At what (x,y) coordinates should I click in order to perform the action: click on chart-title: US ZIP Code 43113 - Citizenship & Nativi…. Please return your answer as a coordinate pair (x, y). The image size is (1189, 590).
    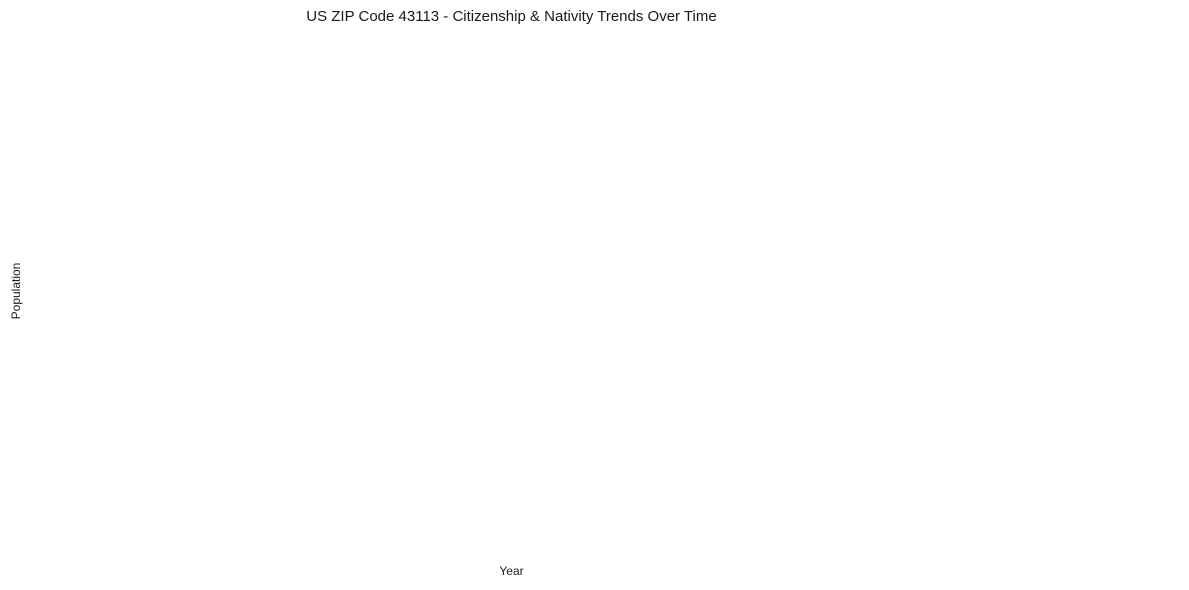
    Looking at the image, I should click on (511, 16).